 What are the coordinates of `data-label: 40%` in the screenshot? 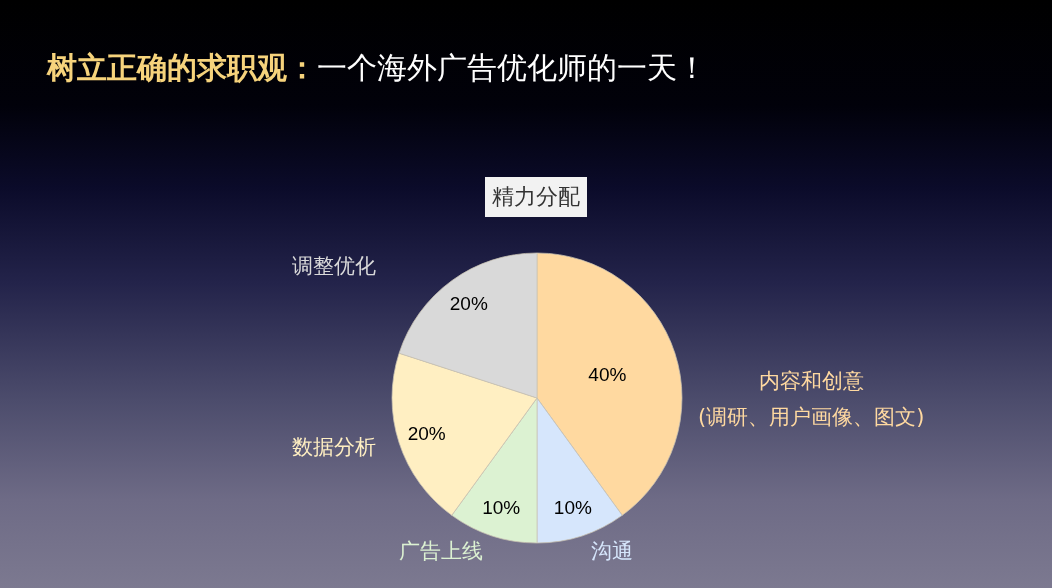 It's located at (607, 375).